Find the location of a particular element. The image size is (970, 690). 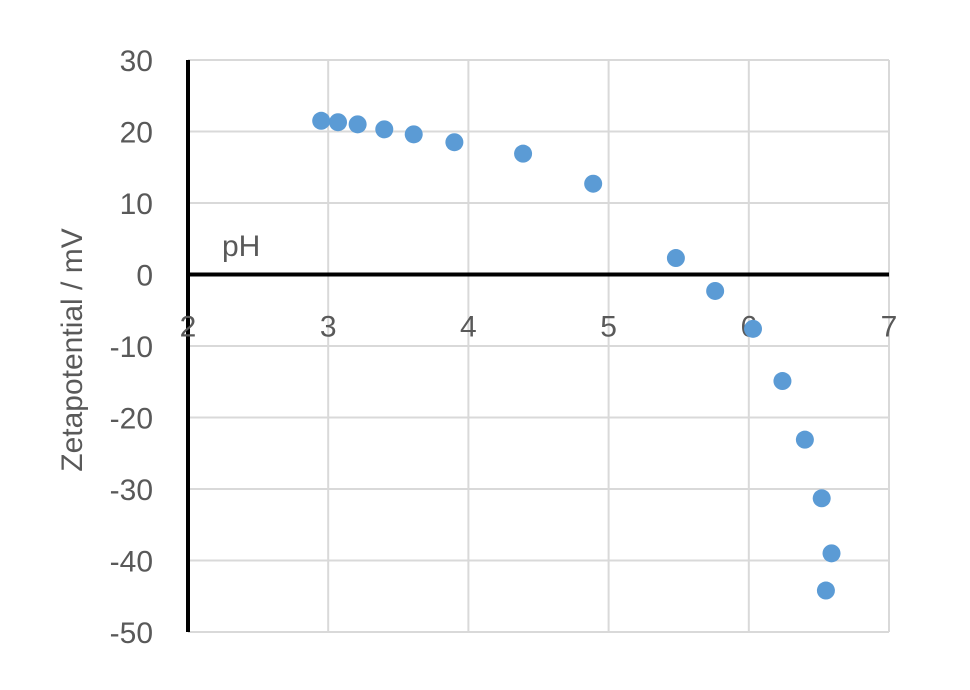

x-tick-label: 7 is located at coordinates (889, 327).